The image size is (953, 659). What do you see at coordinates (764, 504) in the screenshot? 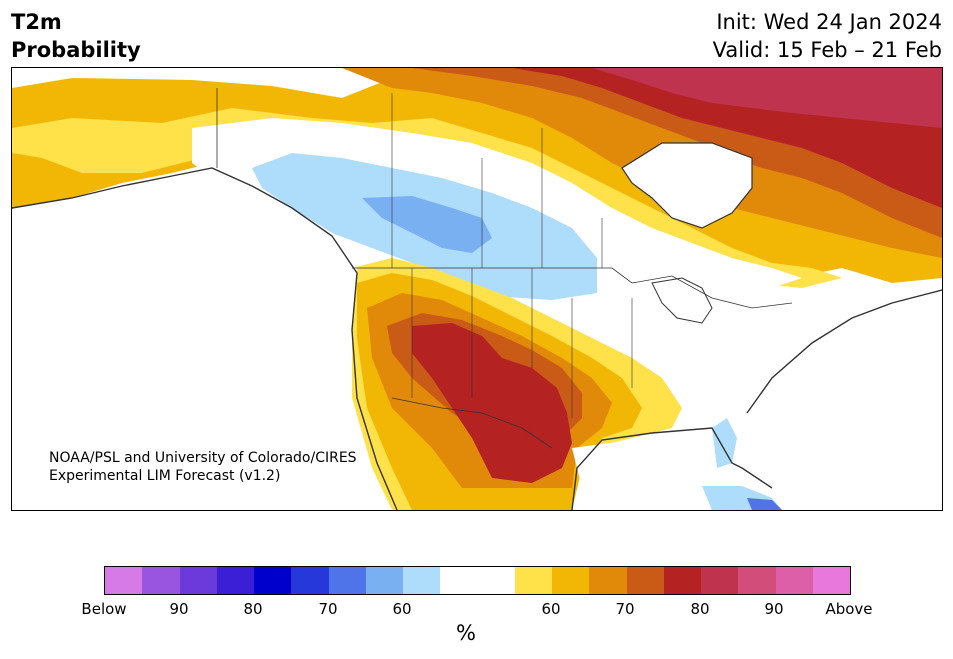
I see `cold-region-cuba-core` at bounding box center [764, 504].